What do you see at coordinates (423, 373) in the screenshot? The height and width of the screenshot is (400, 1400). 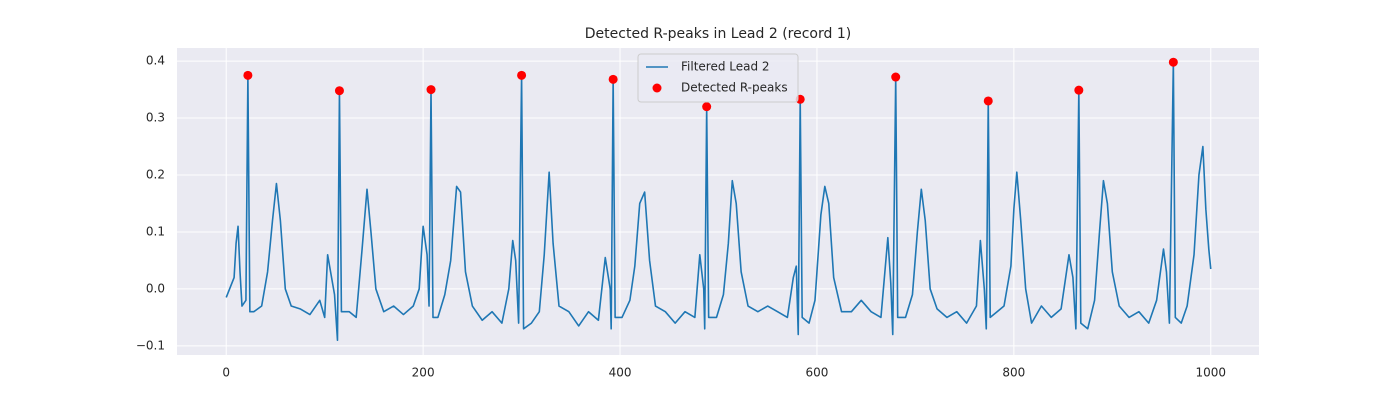 I see `x-tick-label: 200` at bounding box center [423, 373].